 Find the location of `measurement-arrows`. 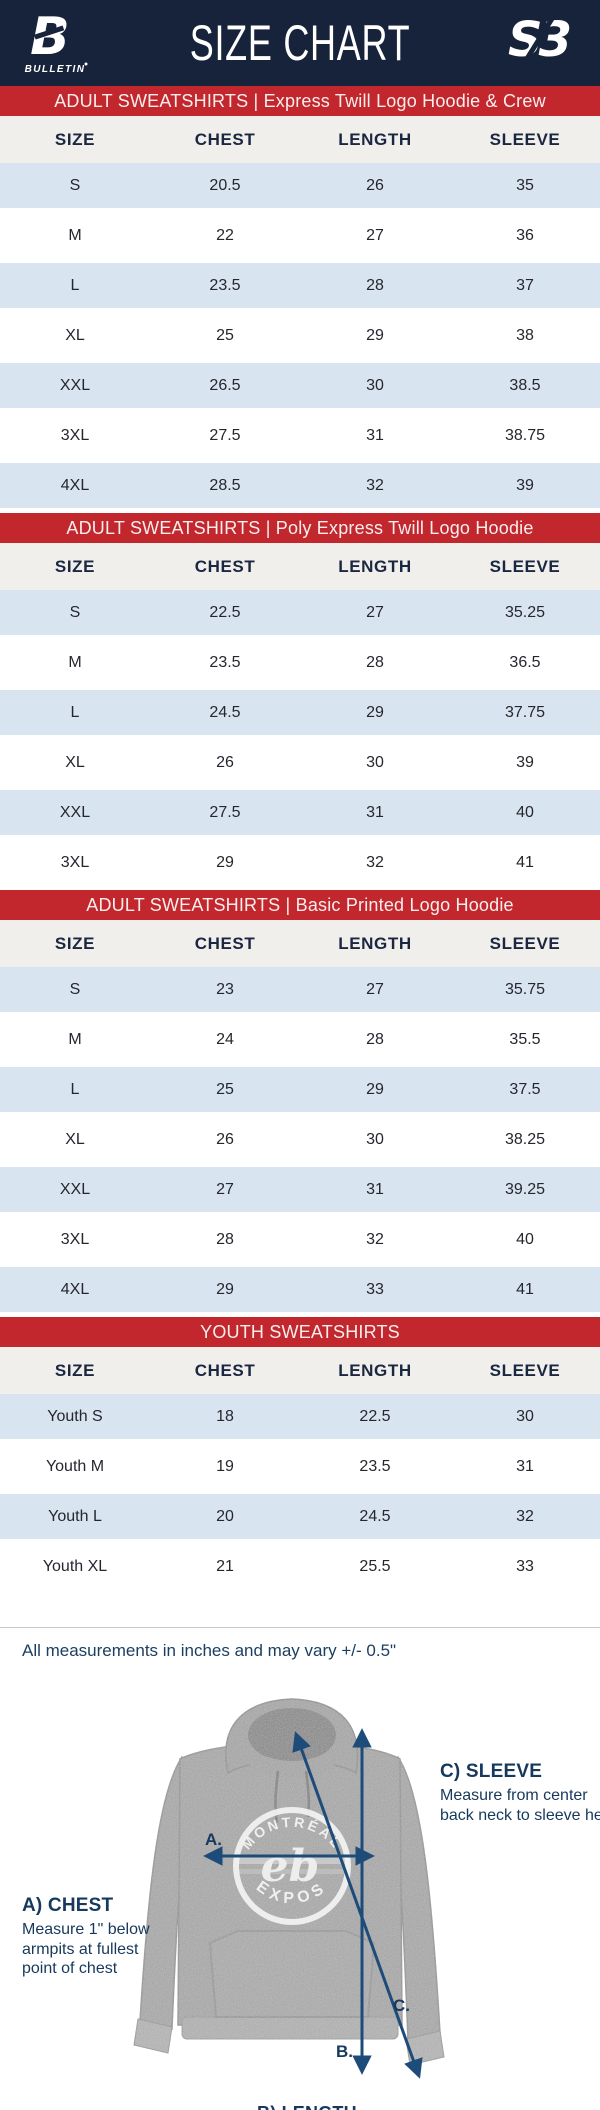

measurement-arrows is located at coordinates (313, 1903).